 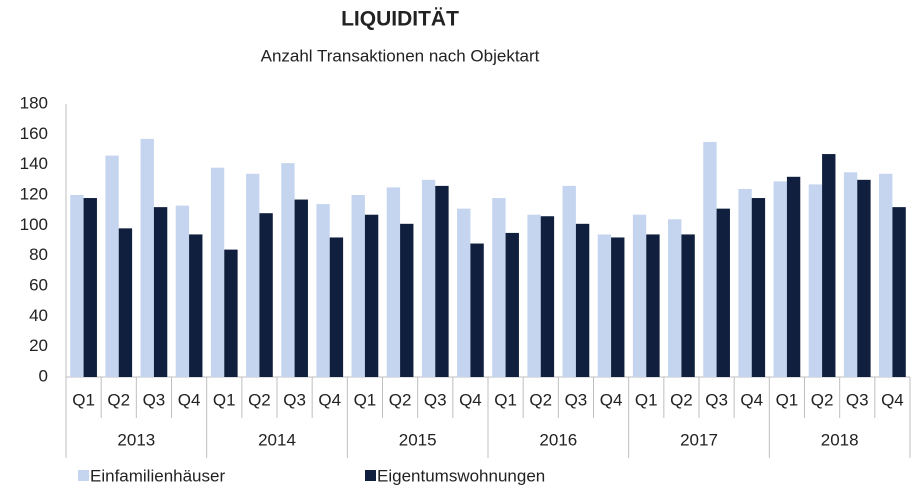 I want to click on y-tick-label: 20, so click(x=38, y=345).